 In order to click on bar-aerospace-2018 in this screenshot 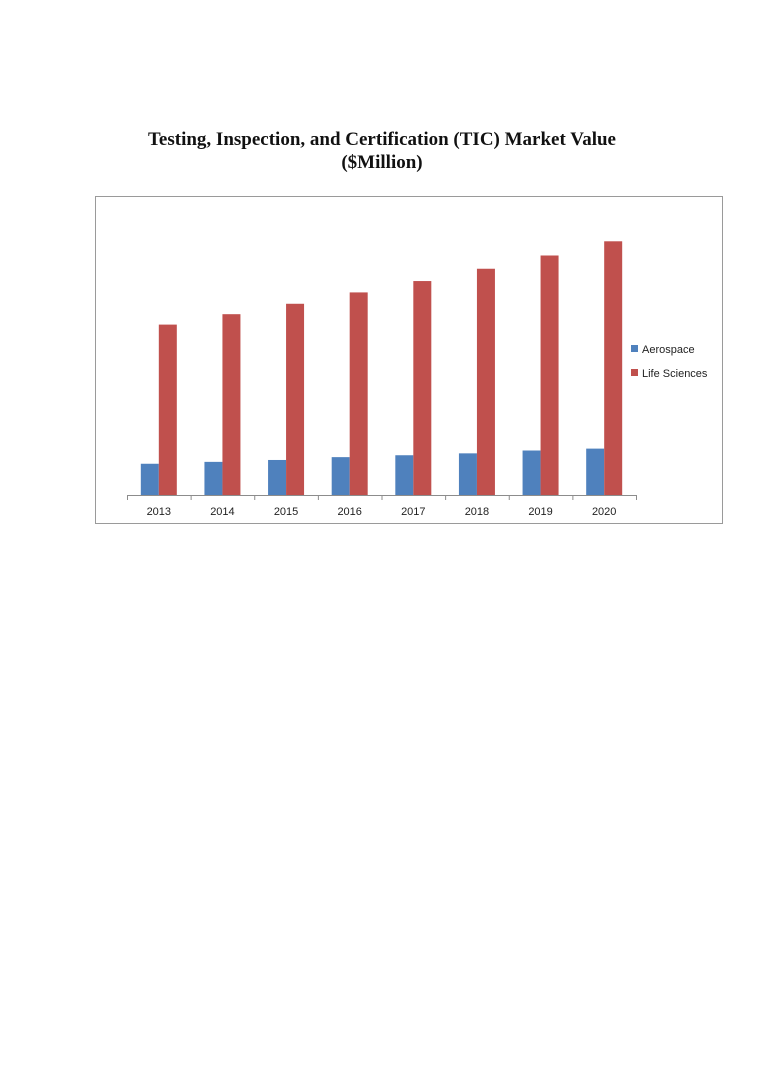, I will do `click(467, 474)`.